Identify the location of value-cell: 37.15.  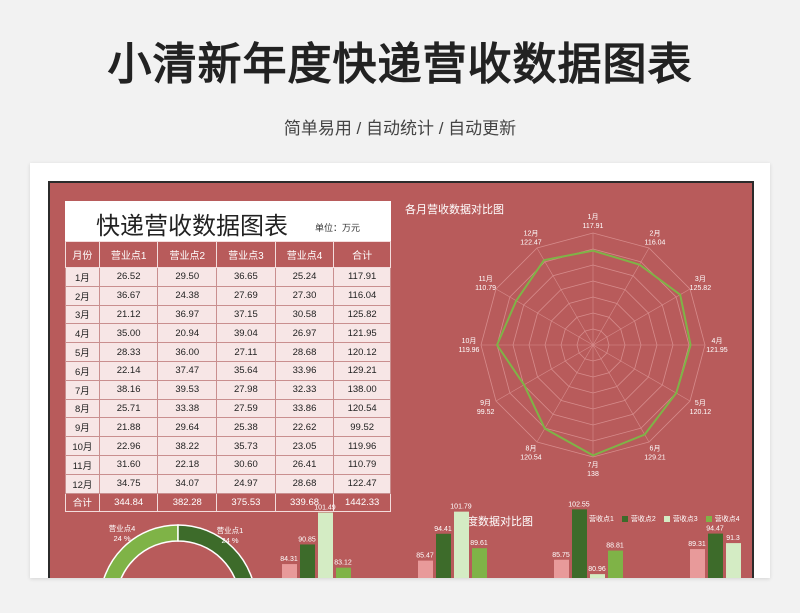
(246, 314).